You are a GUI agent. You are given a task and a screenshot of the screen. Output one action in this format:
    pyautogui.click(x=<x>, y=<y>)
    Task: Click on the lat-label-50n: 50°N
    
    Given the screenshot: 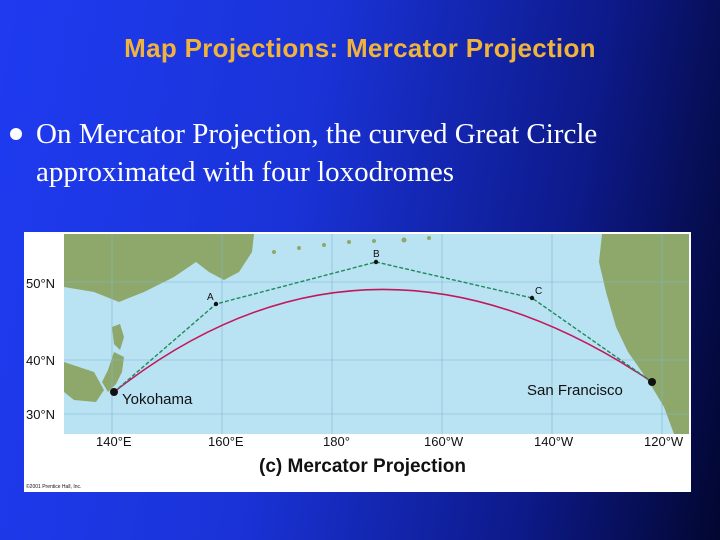 What is the action you would take?
    pyautogui.click(x=40, y=283)
    